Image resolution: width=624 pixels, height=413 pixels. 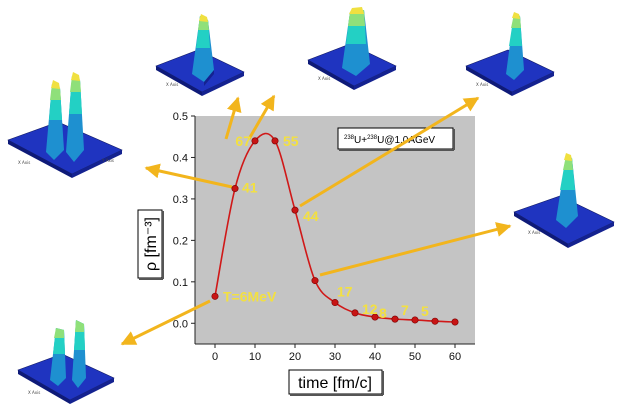 I want to click on y-tick-label: 0.0, so click(x=180, y=324).